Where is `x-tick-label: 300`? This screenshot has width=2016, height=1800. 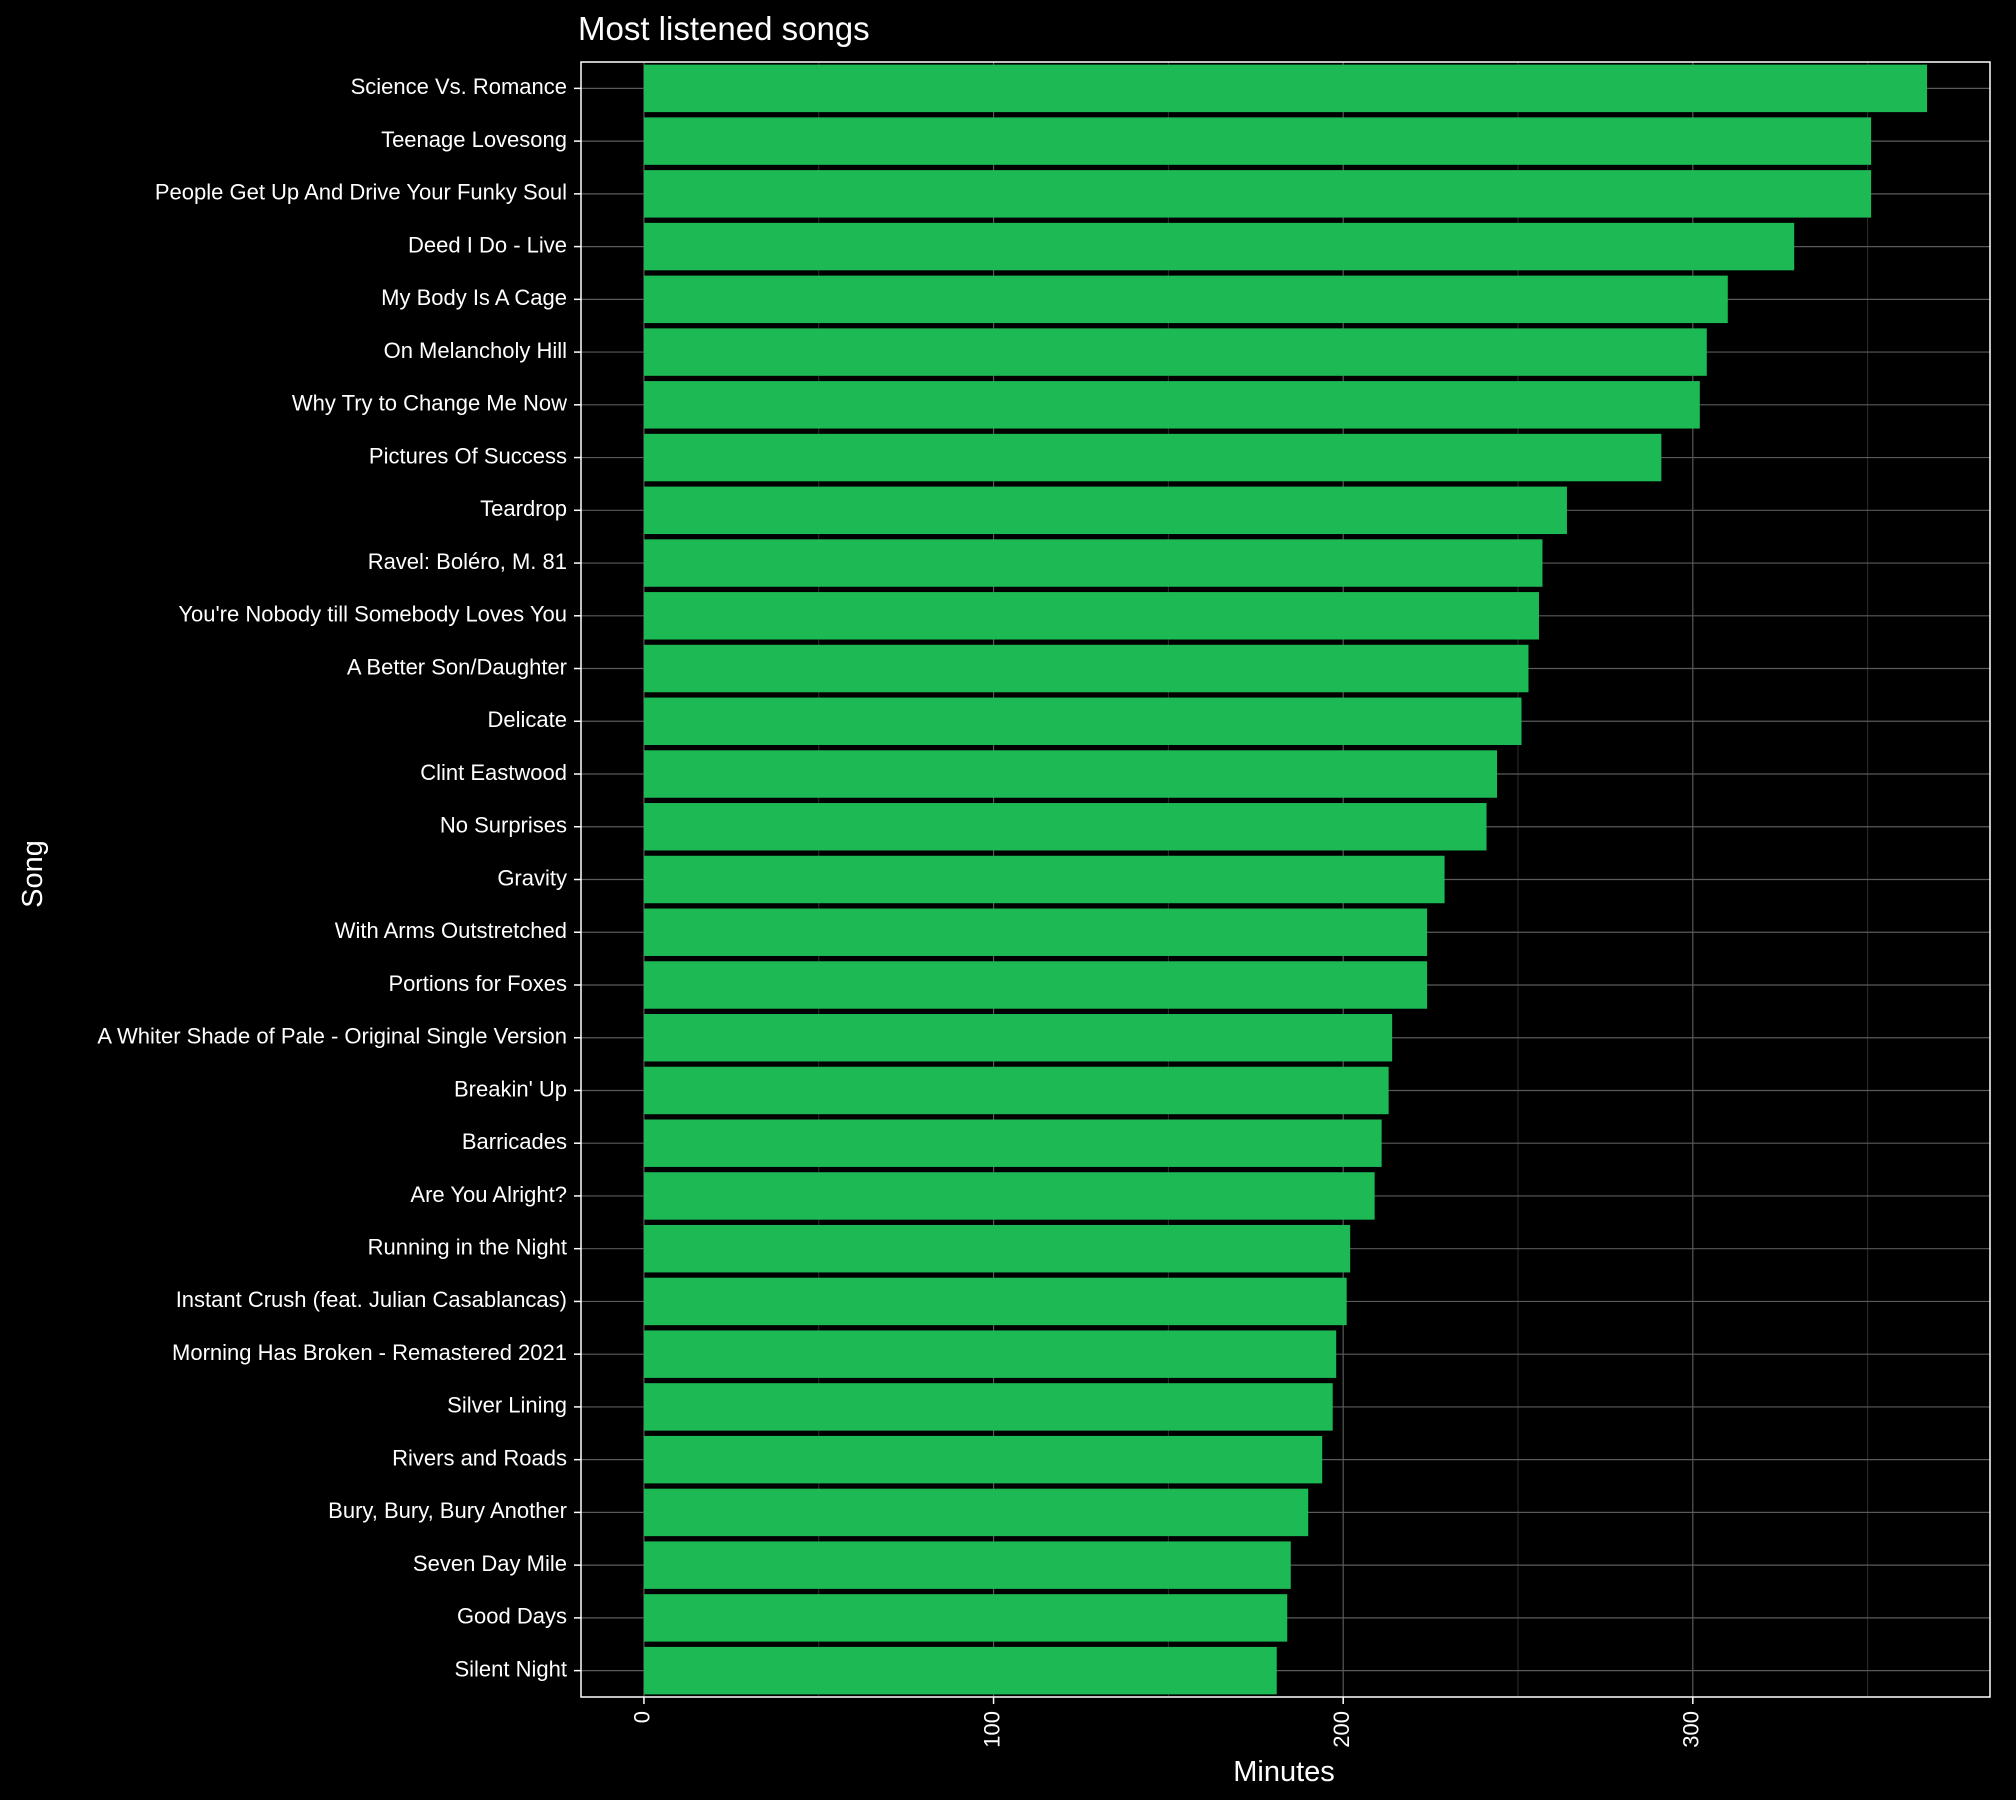 x-tick-label: 300 is located at coordinates (1691, 1729).